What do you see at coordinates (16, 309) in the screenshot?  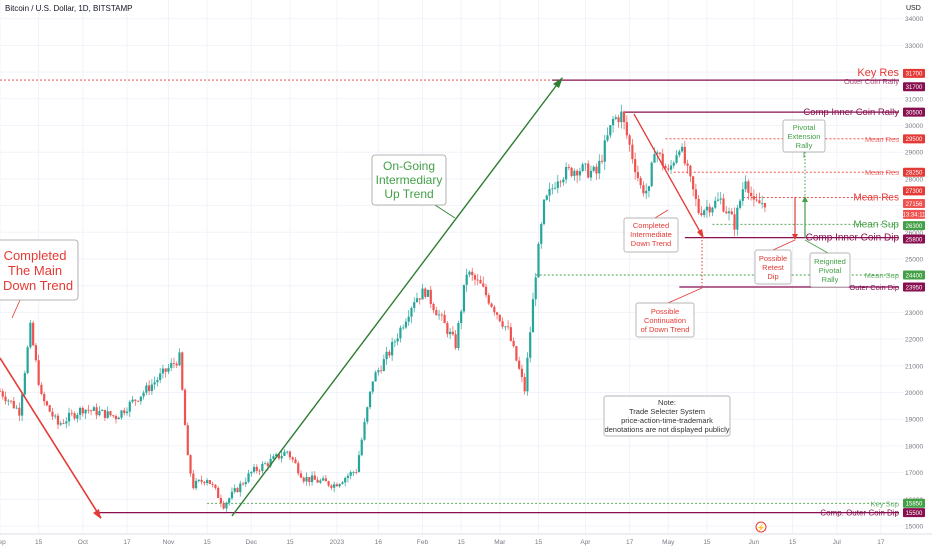 I see `callout-pointer-main` at bounding box center [16, 309].